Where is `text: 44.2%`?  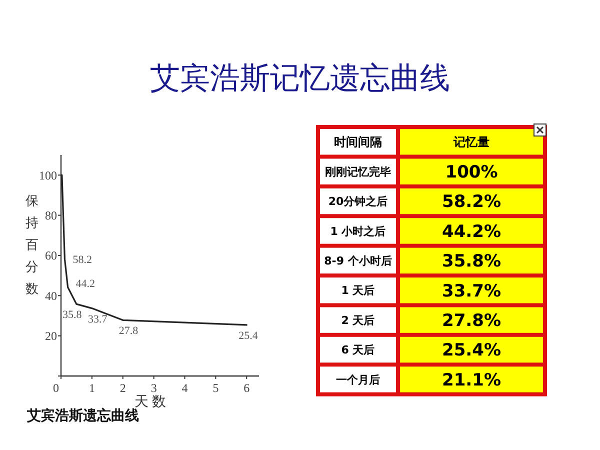
text: 44.2% is located at coordinates (471, 232).